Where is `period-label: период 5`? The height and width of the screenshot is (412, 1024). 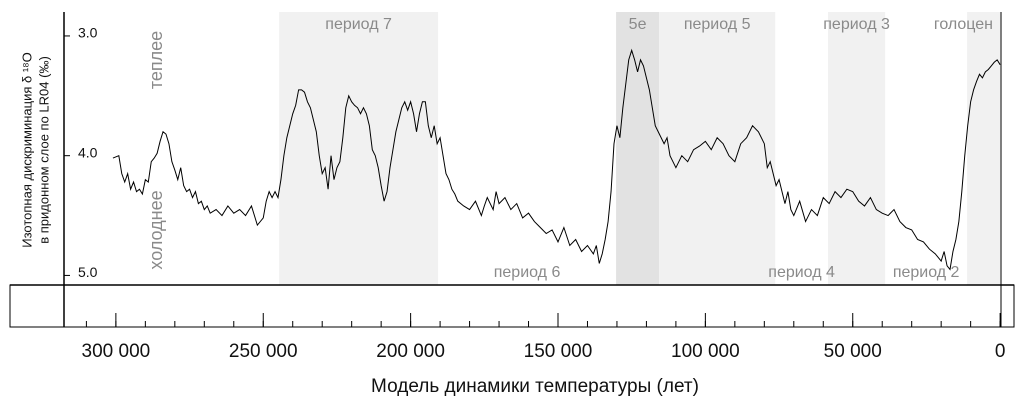 period-label: период 5 is located at coordinates (717, 24).